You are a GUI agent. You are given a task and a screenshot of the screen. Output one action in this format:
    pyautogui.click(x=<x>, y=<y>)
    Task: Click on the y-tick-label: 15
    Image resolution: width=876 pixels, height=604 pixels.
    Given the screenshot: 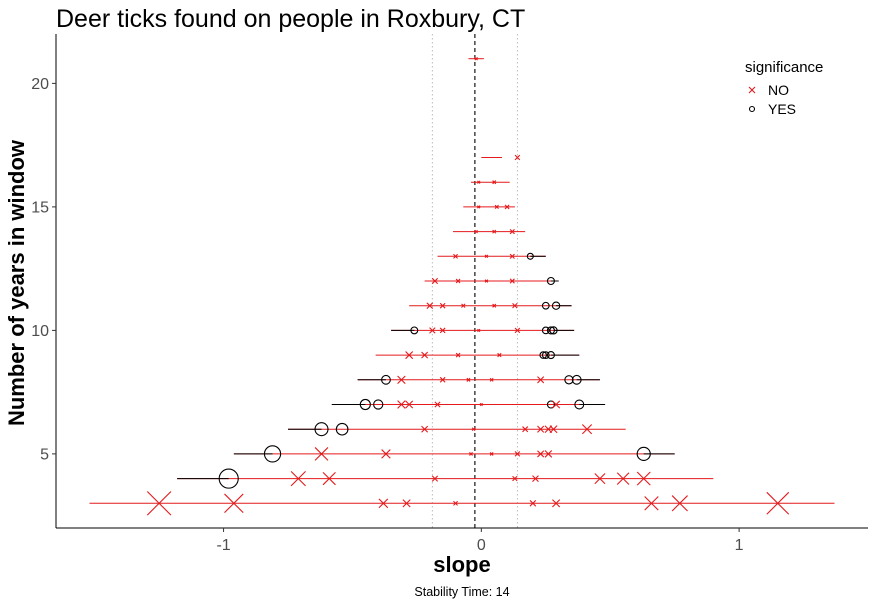 What is the action you would take?
    pyautogui.click(x=40, y=207)
    